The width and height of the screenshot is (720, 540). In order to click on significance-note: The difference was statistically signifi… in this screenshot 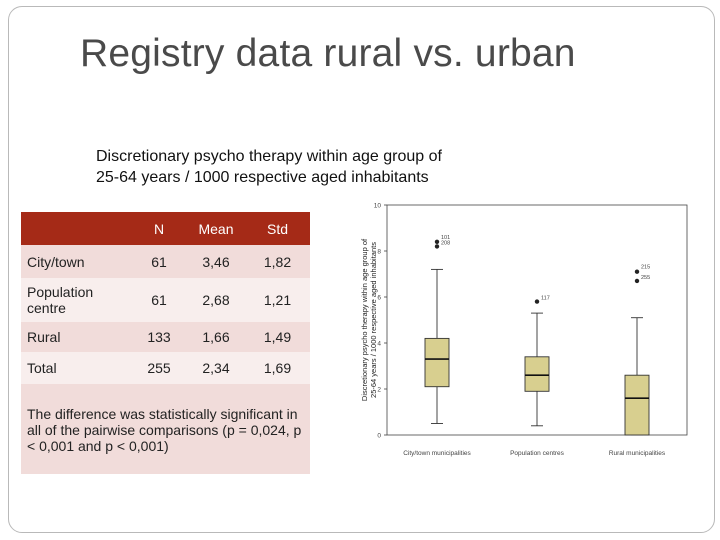, I will do `click(165, 429)`.